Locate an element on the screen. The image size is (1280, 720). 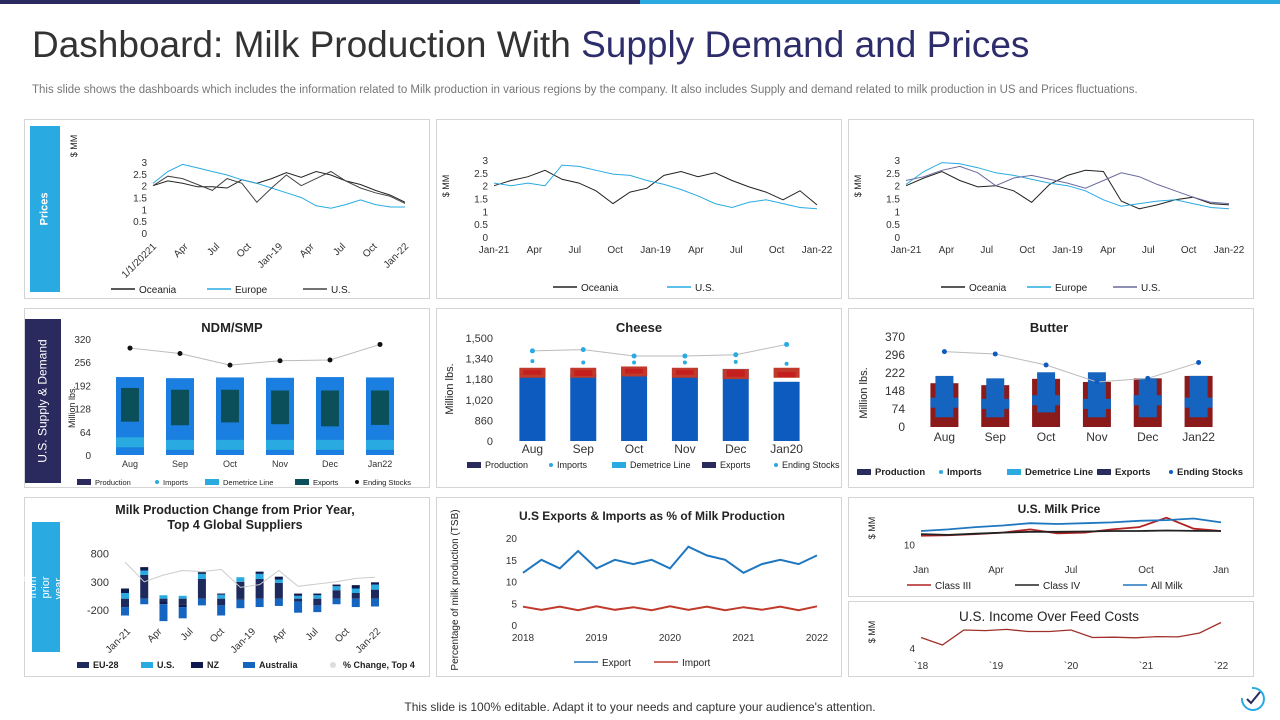
y-axis-label: $ MM is located at coordinates (872, 528).